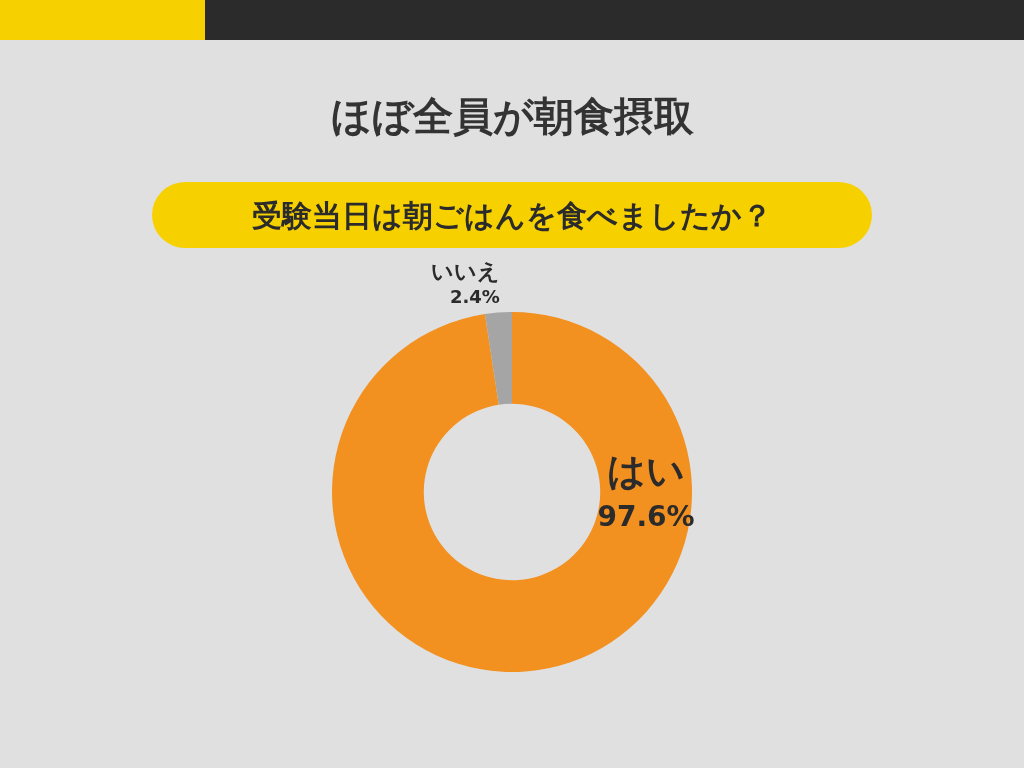 The height and width of the screenshot is (768, 1024). I want to click on chart-subtitle: 受験当日は朝ごはんを食べましたか？, so click(512, 215).